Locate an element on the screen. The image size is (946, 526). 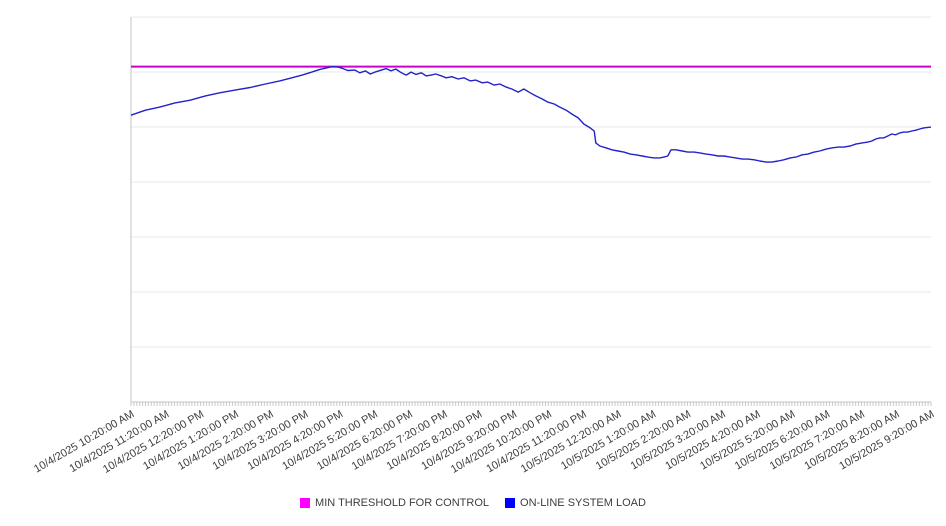
min-threshold-swatch-icon is located at coordinates (305, 503).